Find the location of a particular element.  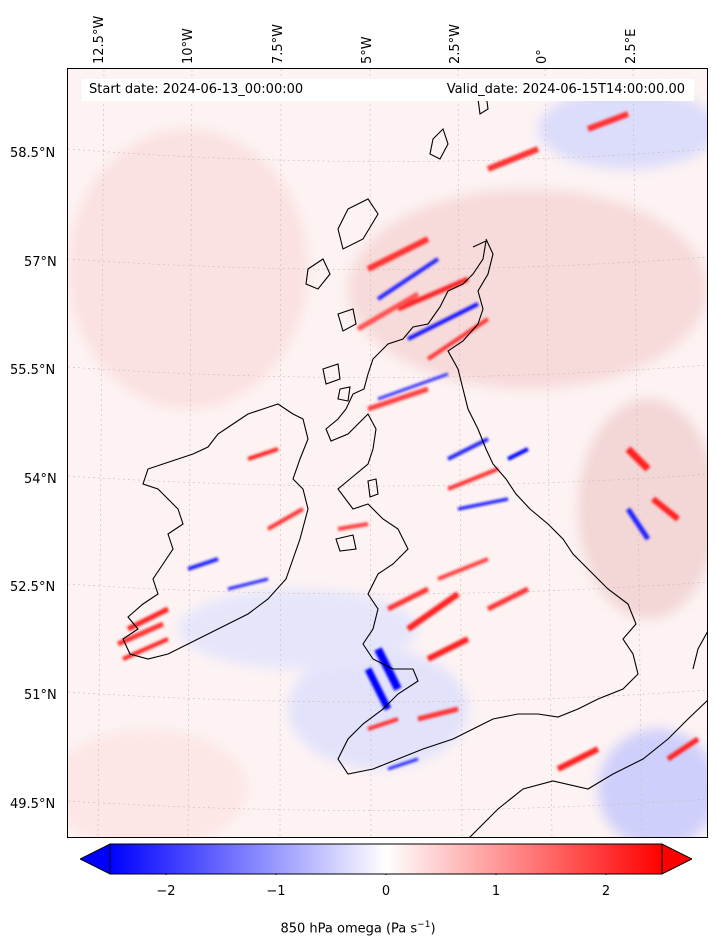

colorbar is located at coordinates (386, 859).